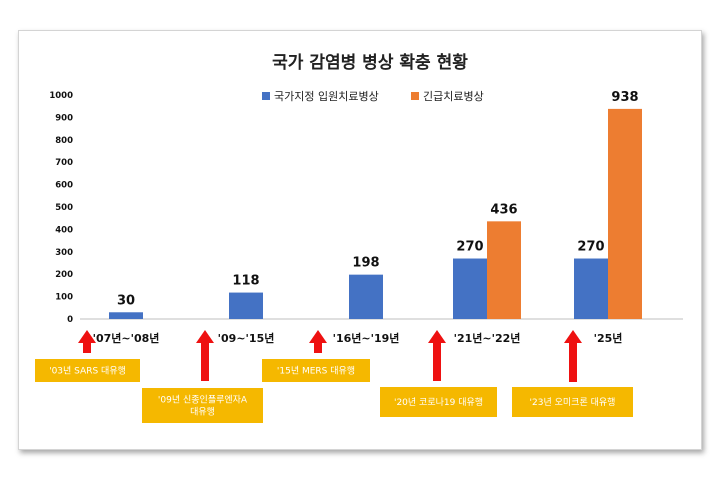  What do you see at coordinates (87, 356) in the screenshot?
I see `event-annotation: '03년 SARS 대유행` at bounding box center [87, 356].